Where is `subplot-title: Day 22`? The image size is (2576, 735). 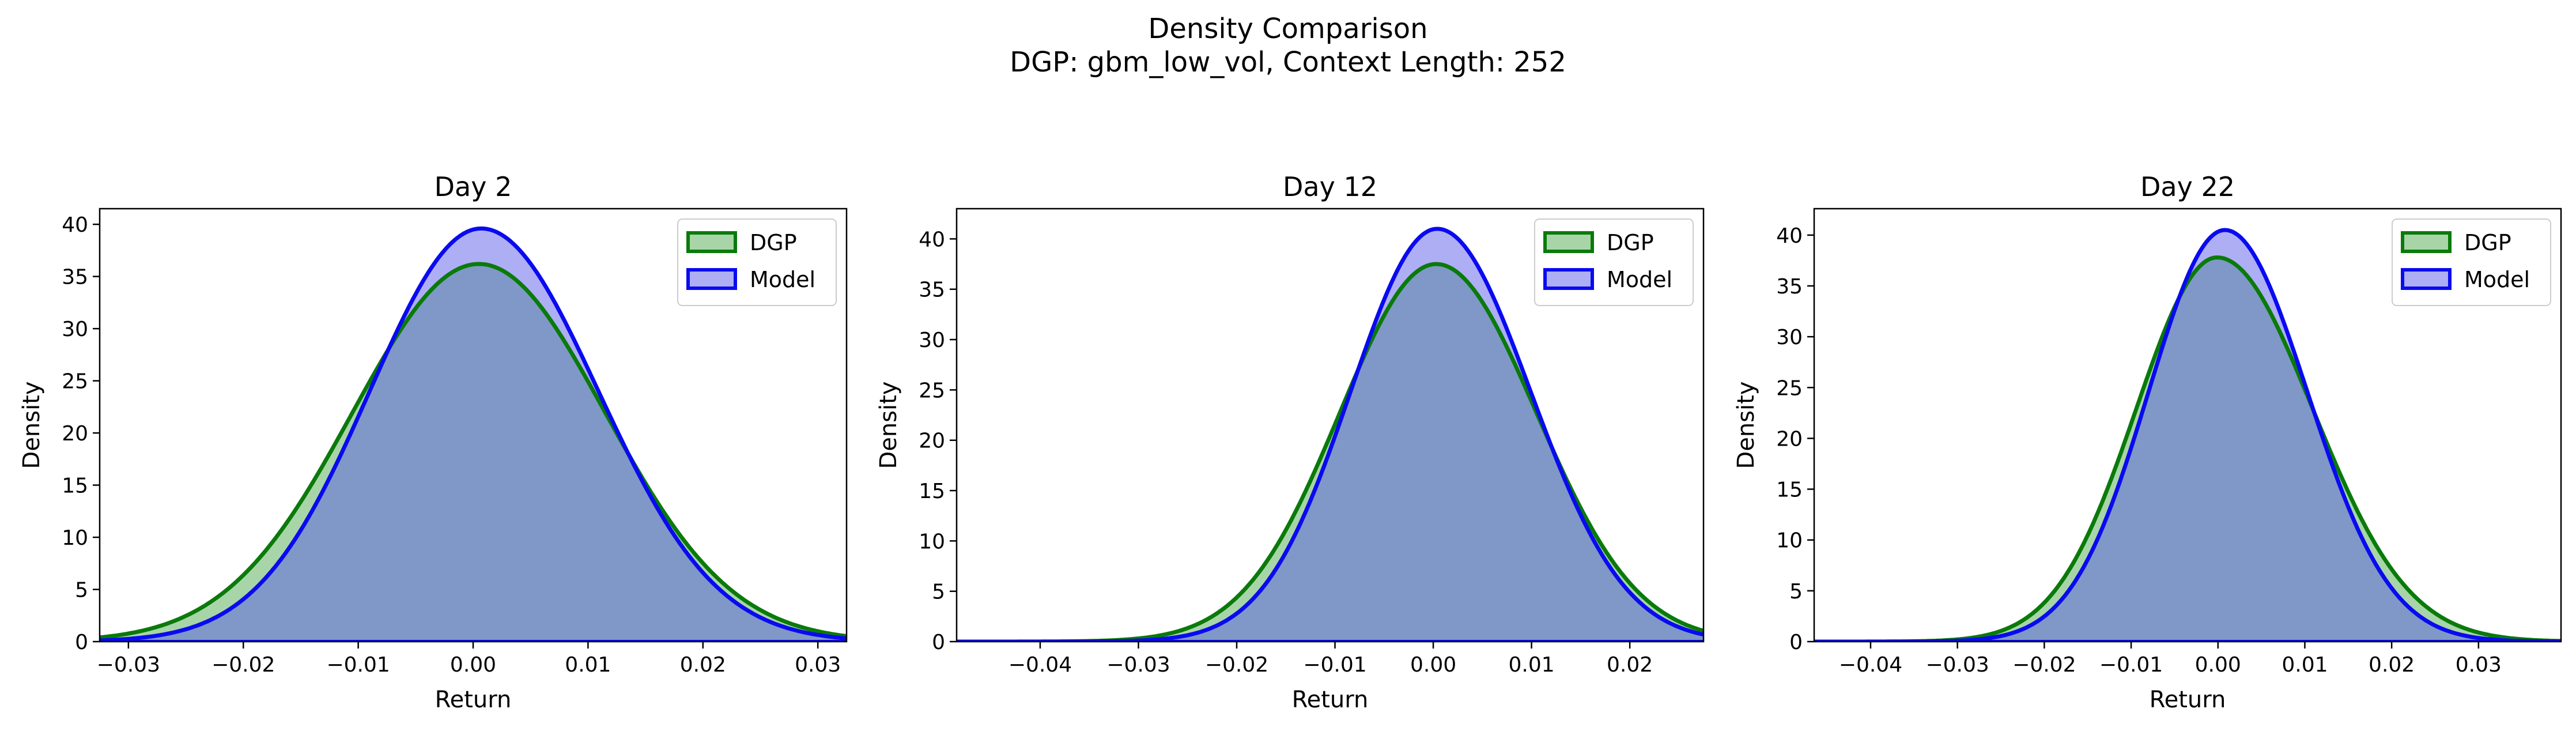
subplot-title: Day 22 is located at coordinates (2187, 186).